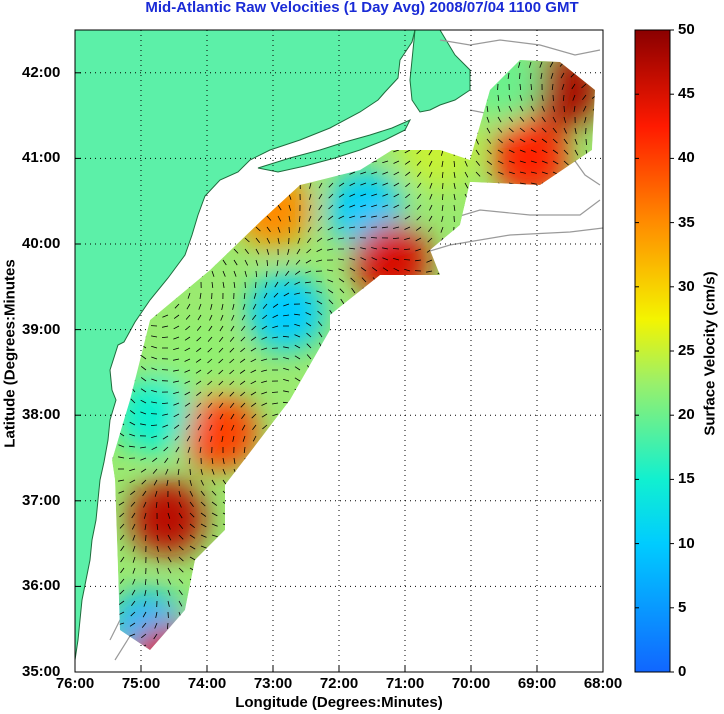 Image resolution: width=724 pixels, height=714 pixels. Describe the element at coordinates (537, 683) in the screenshot. I see `x-tick-label: 69:00` at that location.